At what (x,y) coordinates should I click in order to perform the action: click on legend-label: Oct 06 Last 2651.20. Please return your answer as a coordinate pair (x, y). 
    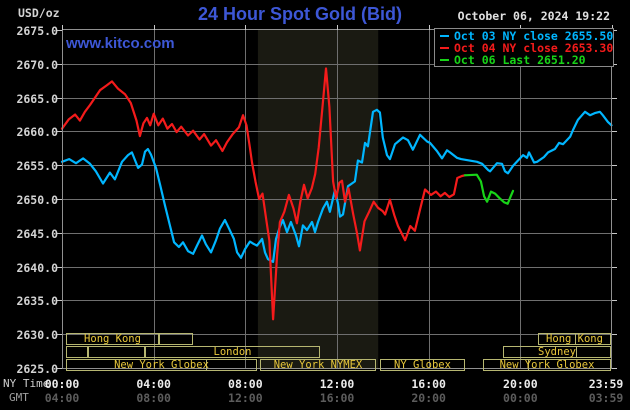
    Looking at the image, I should click on (520, 60).